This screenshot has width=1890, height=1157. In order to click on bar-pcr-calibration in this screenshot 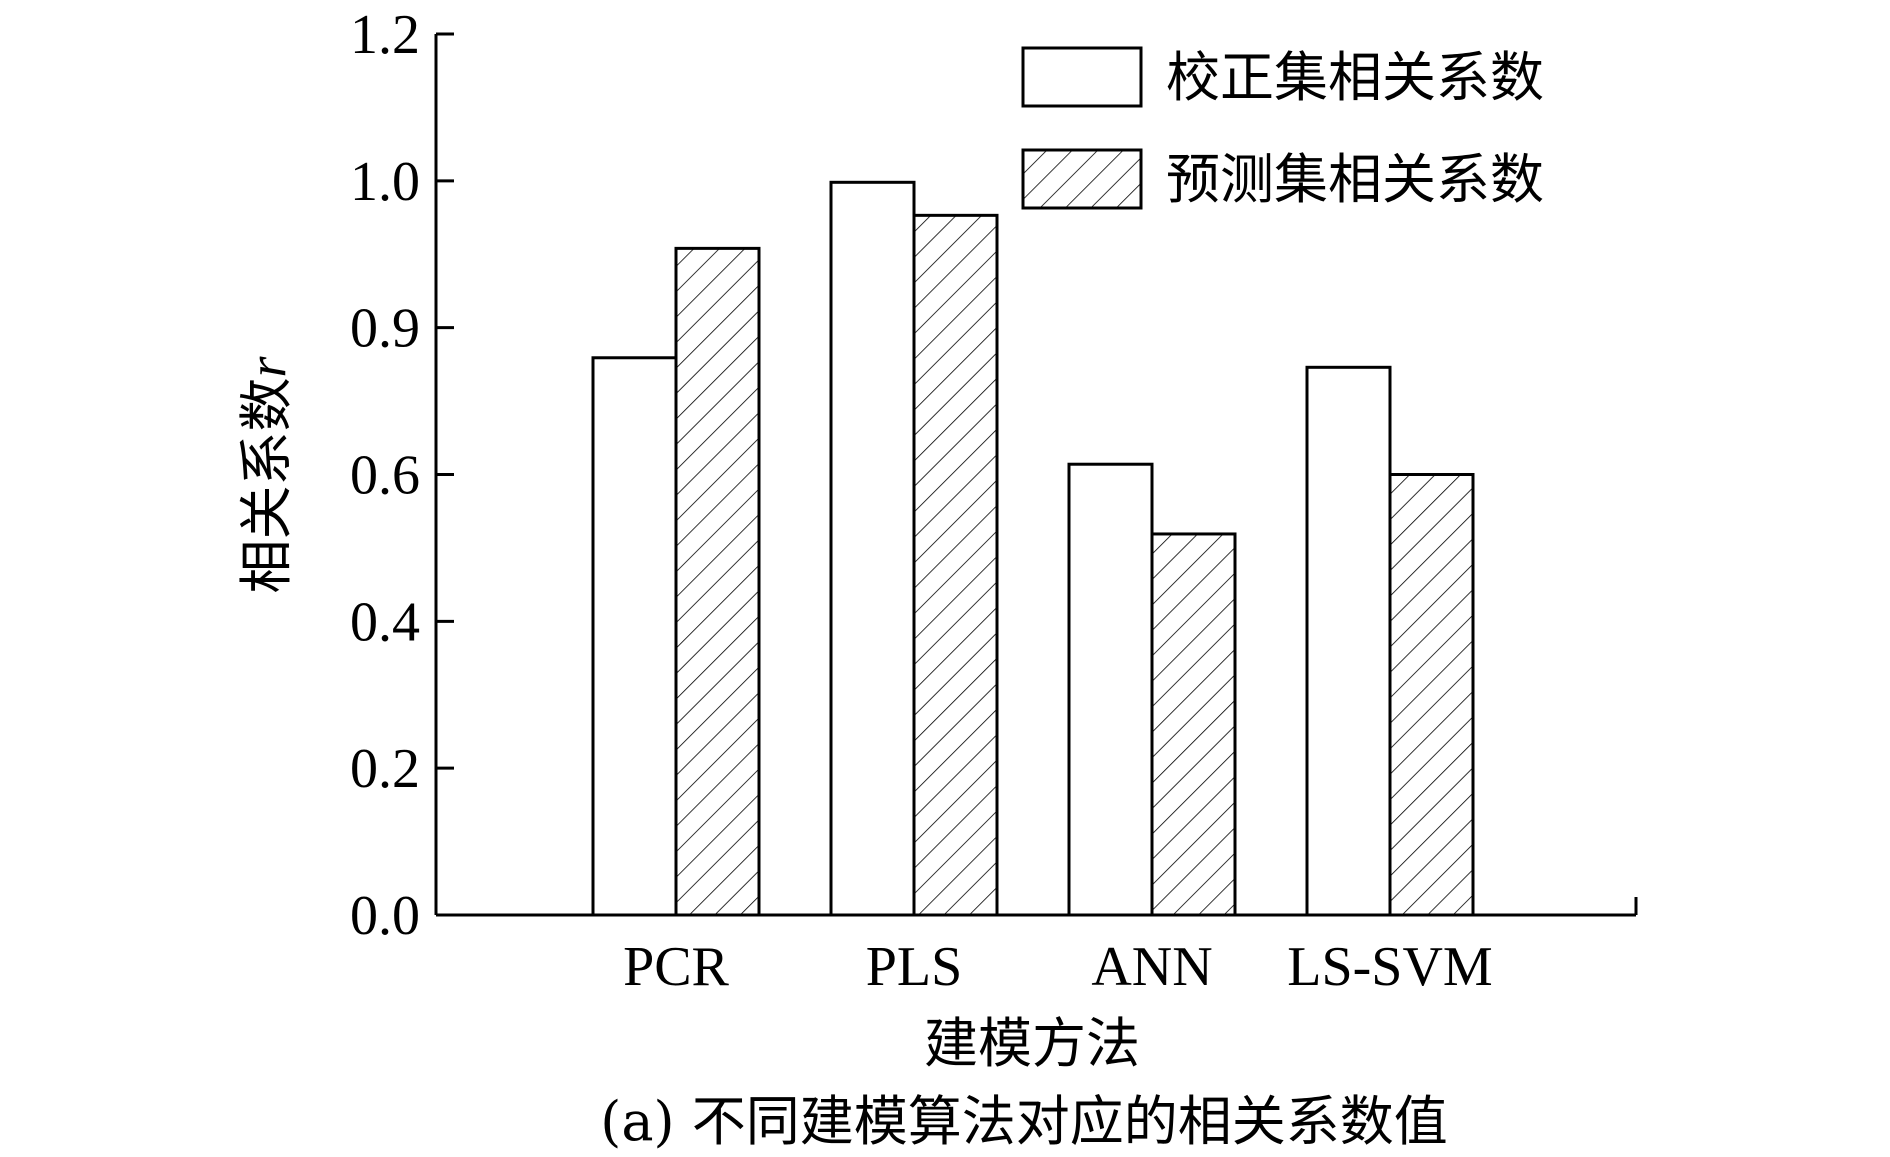, I will do `click(634, 636)`.